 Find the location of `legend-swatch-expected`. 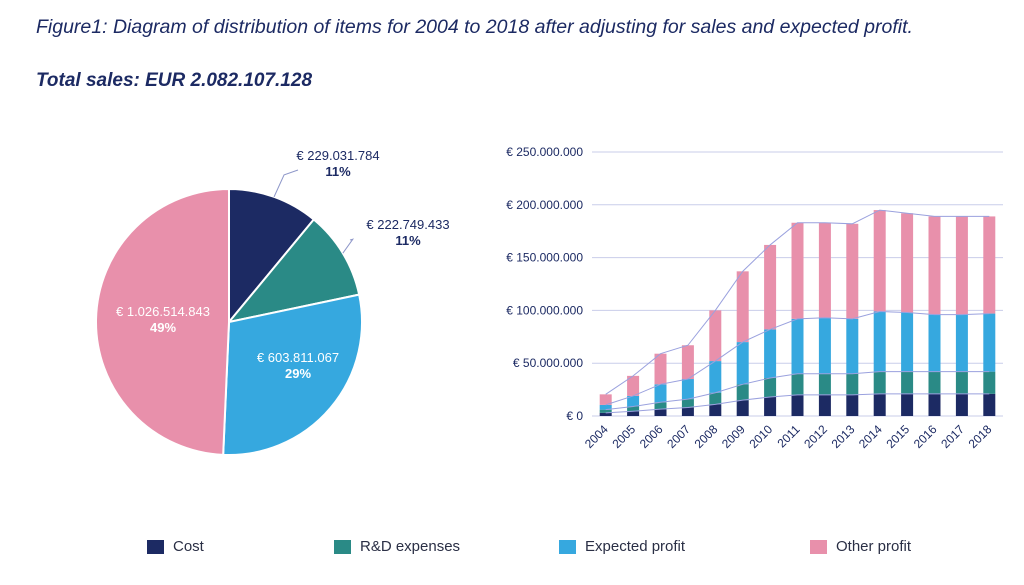

legend-swatch-expected is located at coordinates (567, 546).